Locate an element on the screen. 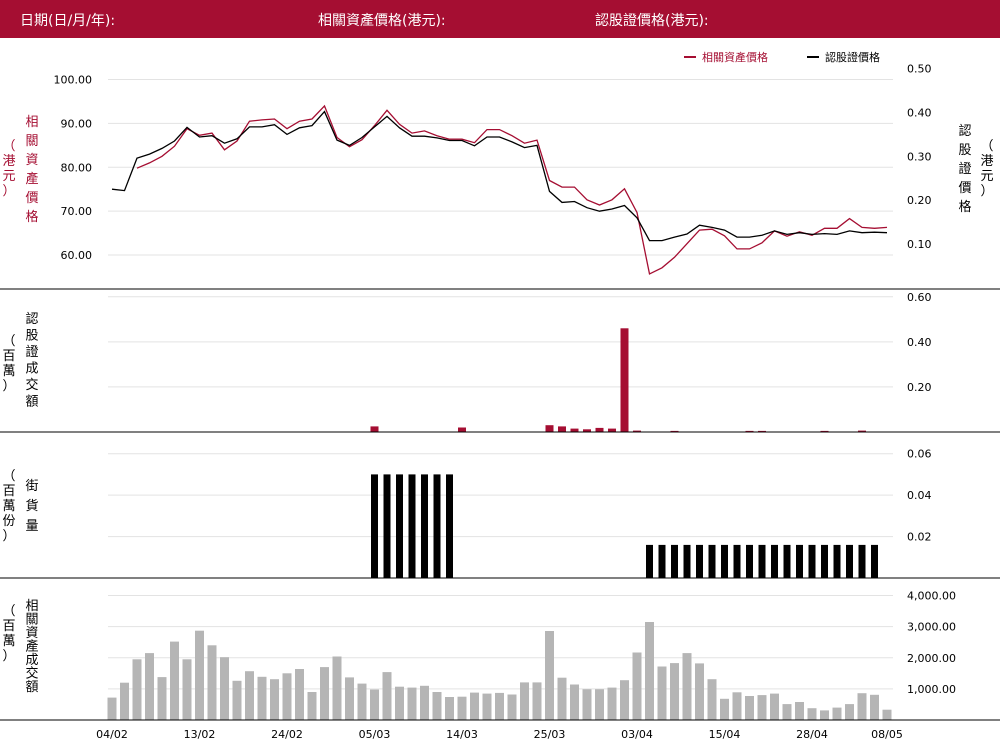 Image resolution: width=1000 pixels, height=751 pixels. tick-label: 0.02 is located at coordinates (919, 537).